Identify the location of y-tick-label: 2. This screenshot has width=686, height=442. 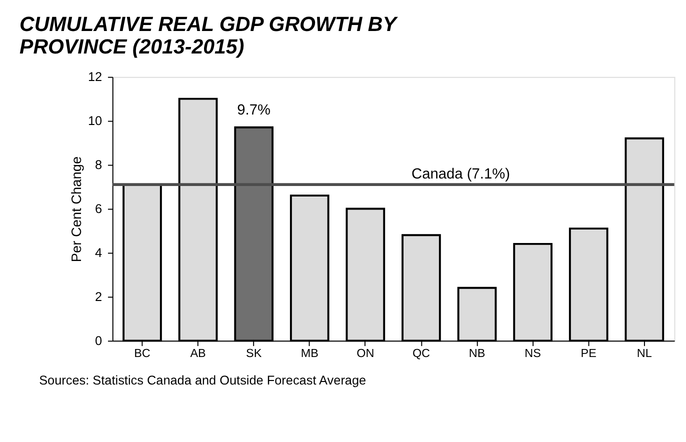
(98, 297).